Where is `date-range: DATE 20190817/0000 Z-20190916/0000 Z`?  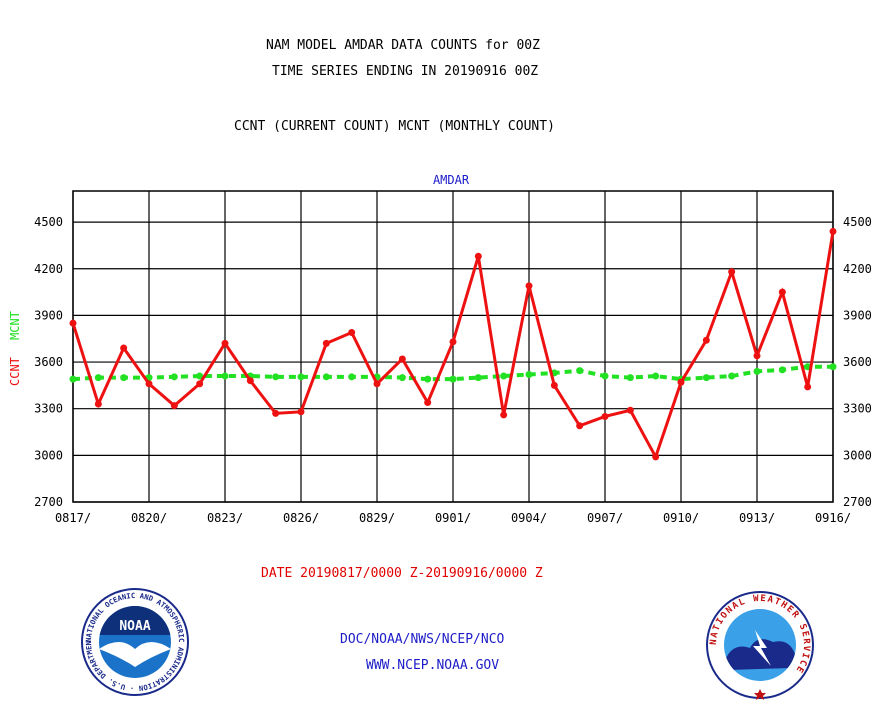 date-range: DATE 20190817/0000 Z-20190916/0000 Z is located at coordinates (402, 573).